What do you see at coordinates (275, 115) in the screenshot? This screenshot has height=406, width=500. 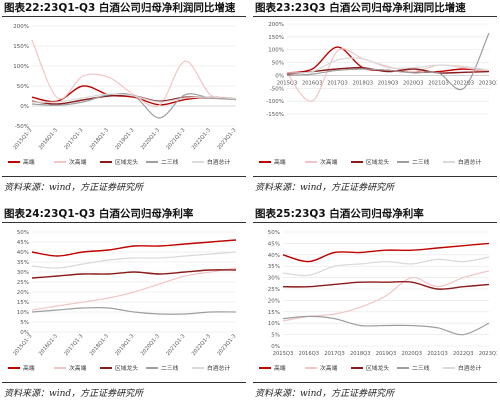 I see `y-tick-label: -150%` at bounding box center [275, 115].